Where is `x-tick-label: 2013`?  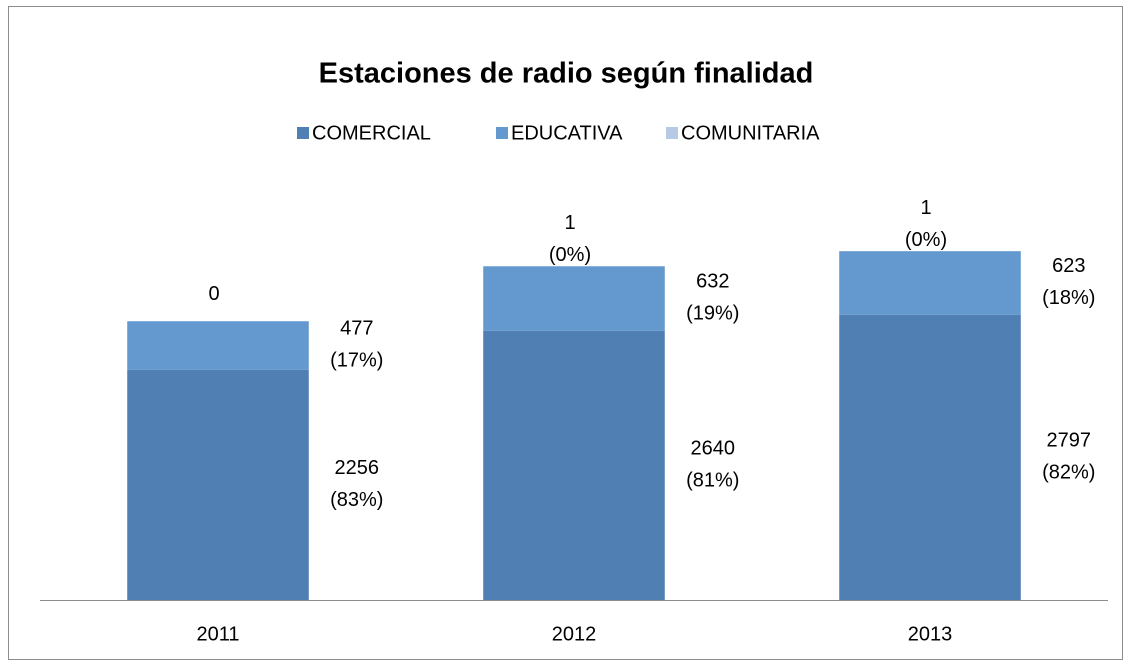
x-tick-label: 2013 is located at coordinates (930, 634).